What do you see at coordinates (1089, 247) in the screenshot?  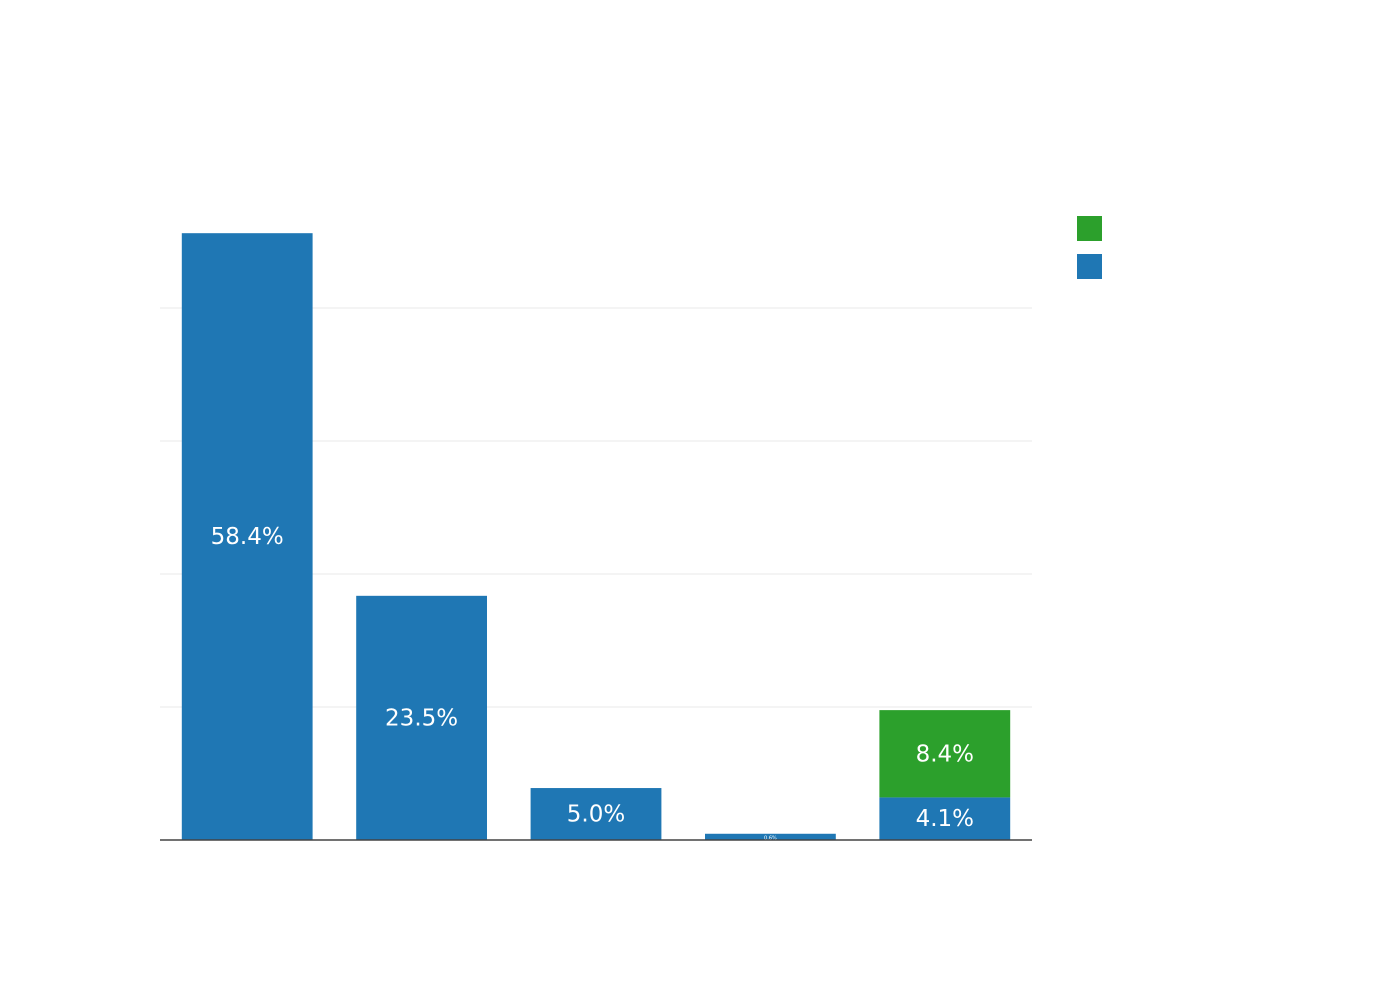 I see `legend` at bounding box center [1089, 247].